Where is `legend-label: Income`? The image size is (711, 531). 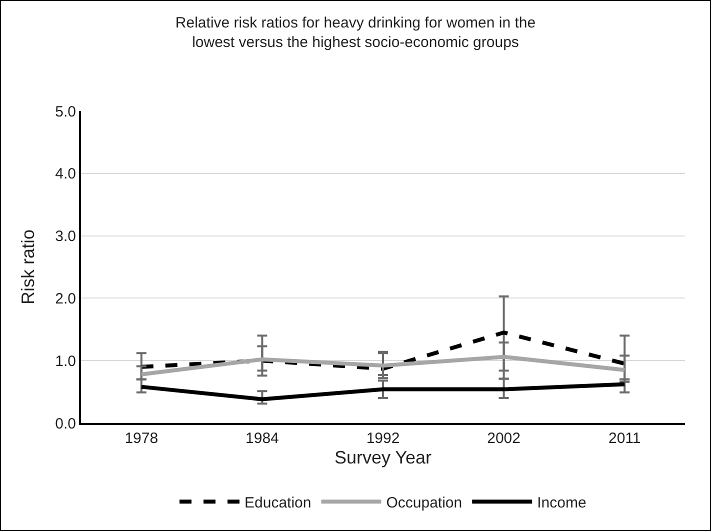
legend-label: Income is located at coordinates (561, 503).